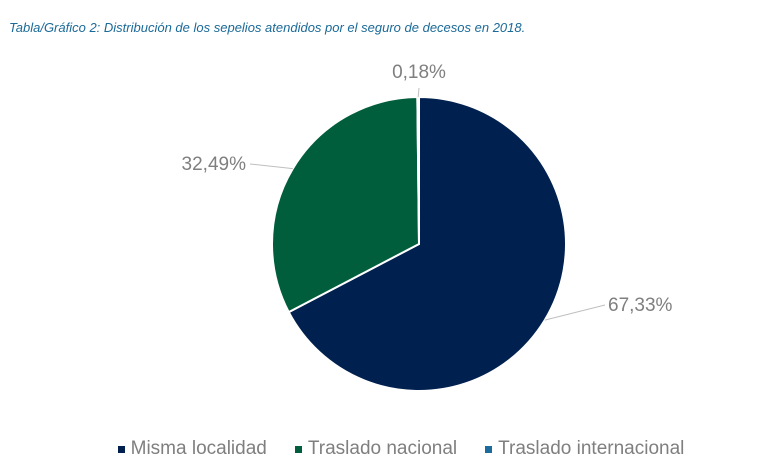 This screenshot has height=468, width=772. Describe the element at coordinates (214, 164) in the screenshot. I see `data-label: 32,49%` at that location.